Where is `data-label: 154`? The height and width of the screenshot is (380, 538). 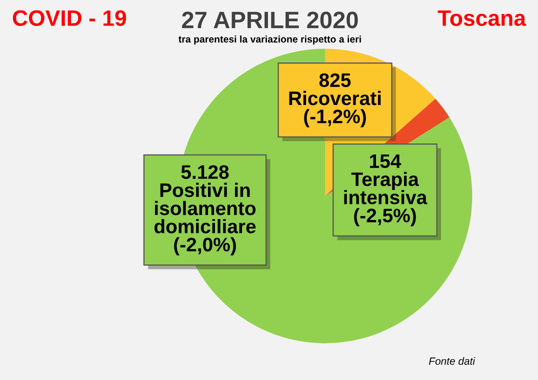 data-label: 154 is located at coordinates (386, 161).